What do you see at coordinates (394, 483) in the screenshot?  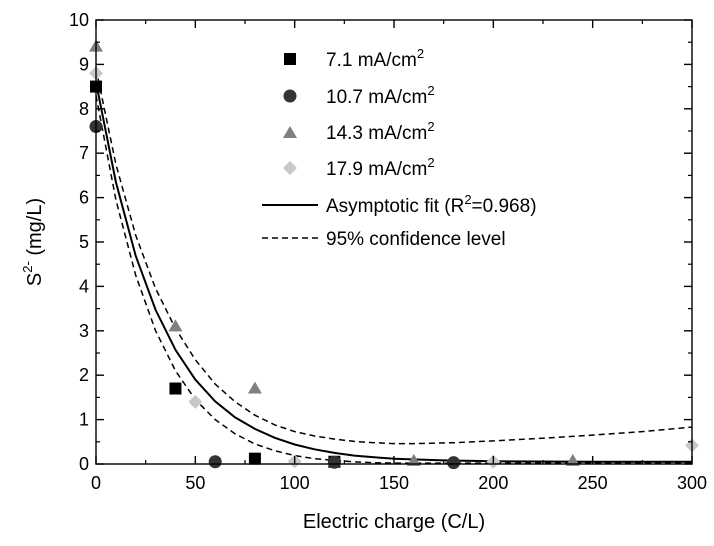 I see `x-tick-label: 150` at bounding box center [394, 483].